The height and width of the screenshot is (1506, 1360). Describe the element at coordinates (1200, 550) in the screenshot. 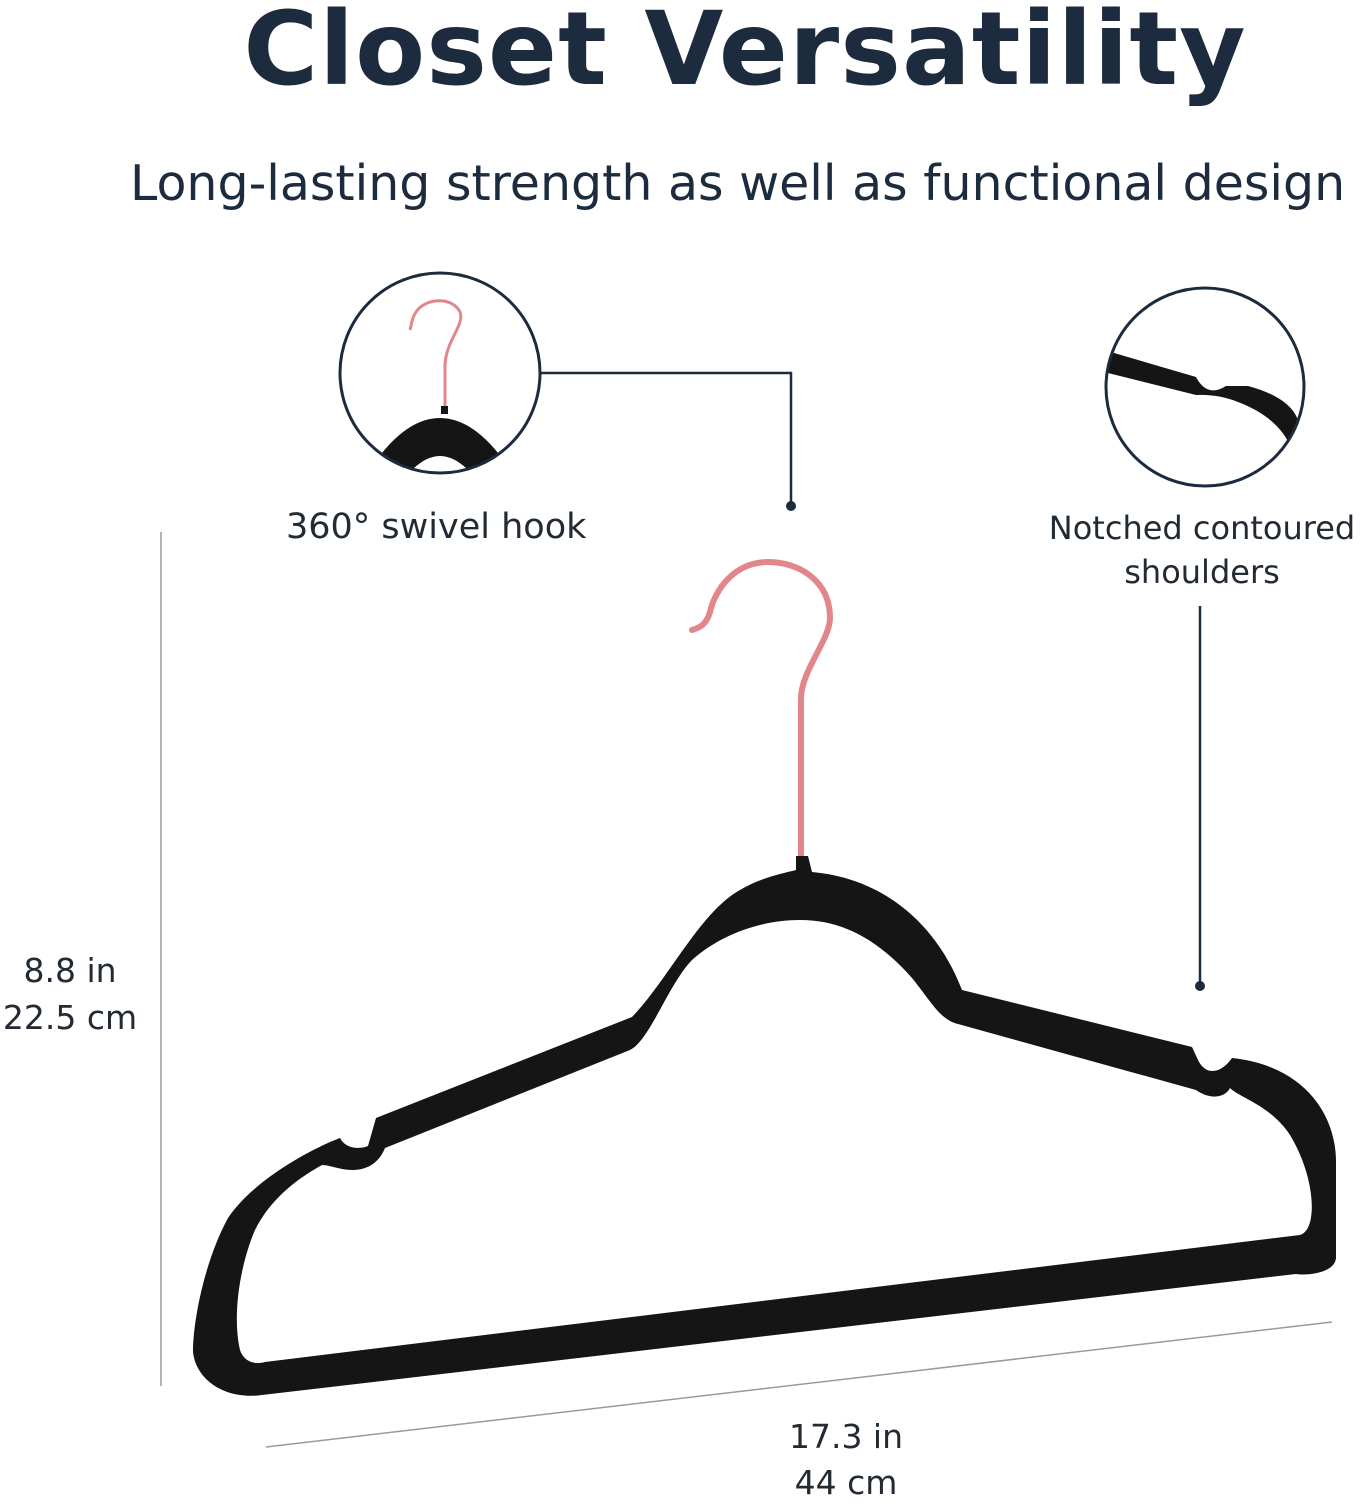

I see `notch-callout-label: Notched contoured shoulders` at that location.